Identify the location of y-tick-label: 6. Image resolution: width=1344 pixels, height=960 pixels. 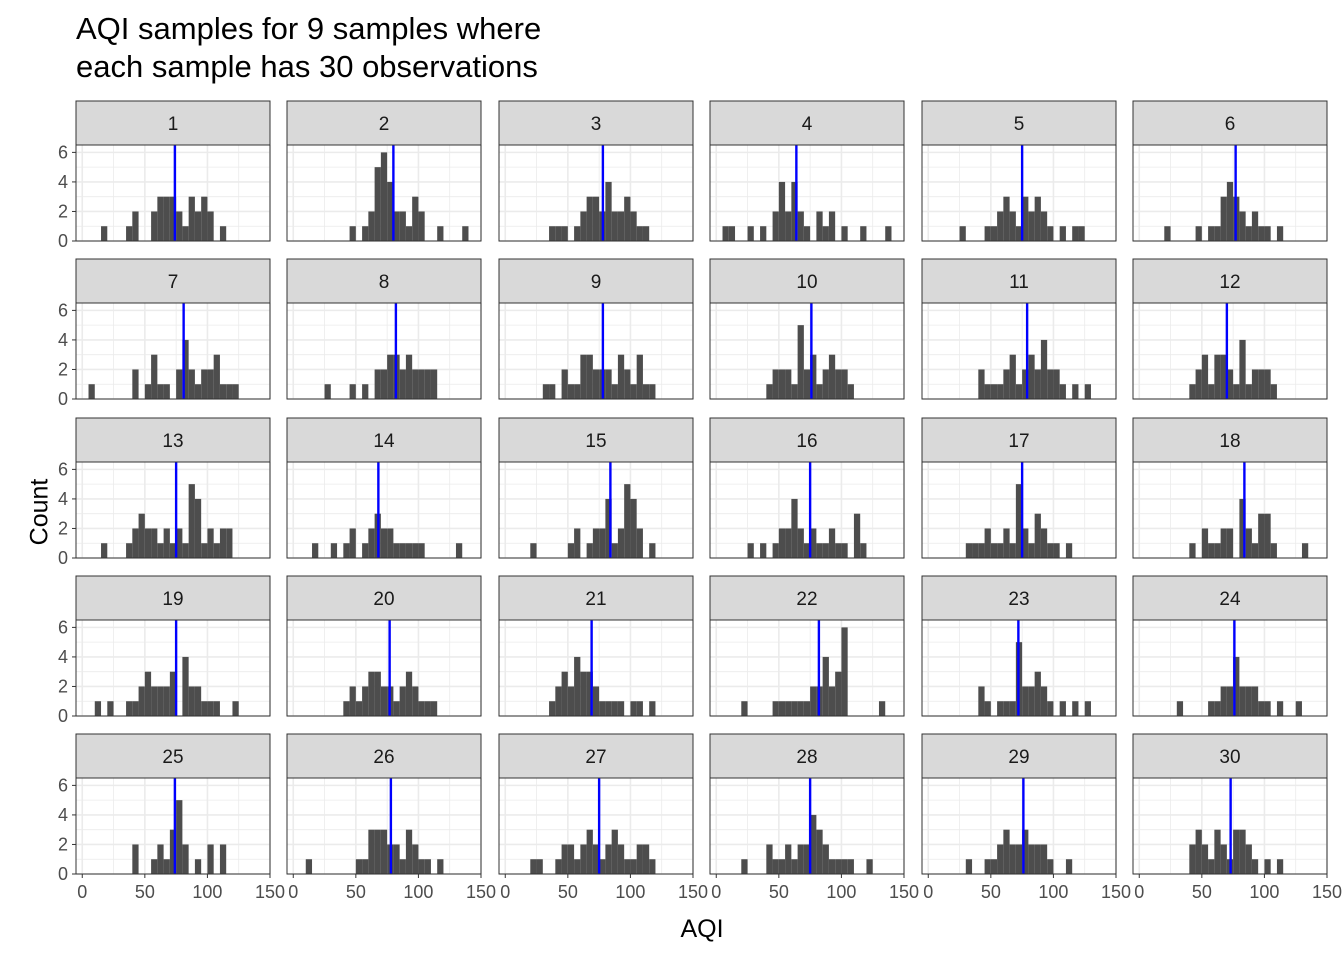
(63, 310).